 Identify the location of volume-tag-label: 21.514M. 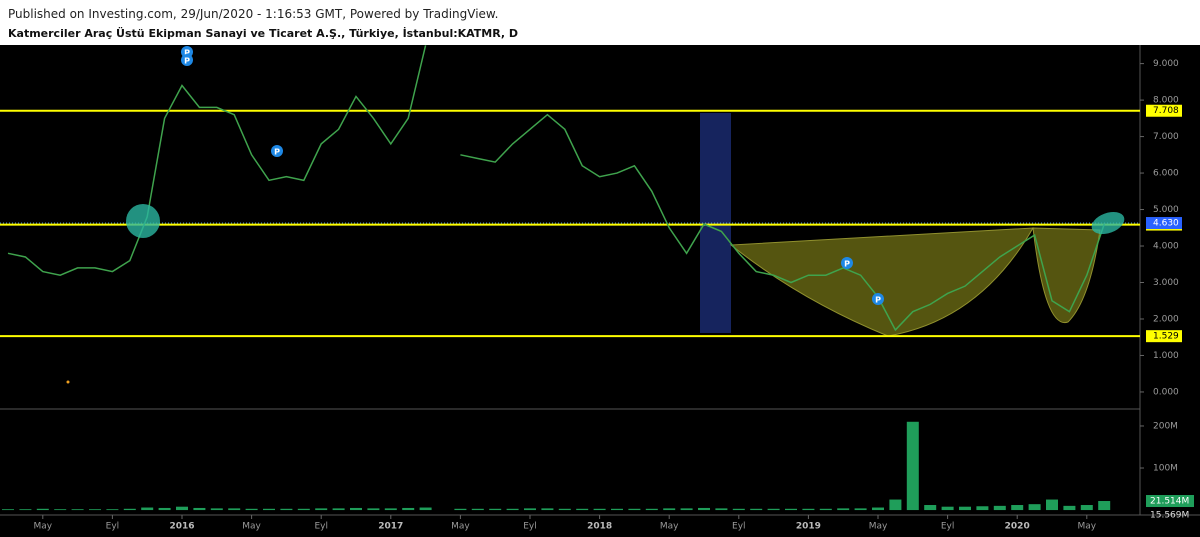
(1169, 502).